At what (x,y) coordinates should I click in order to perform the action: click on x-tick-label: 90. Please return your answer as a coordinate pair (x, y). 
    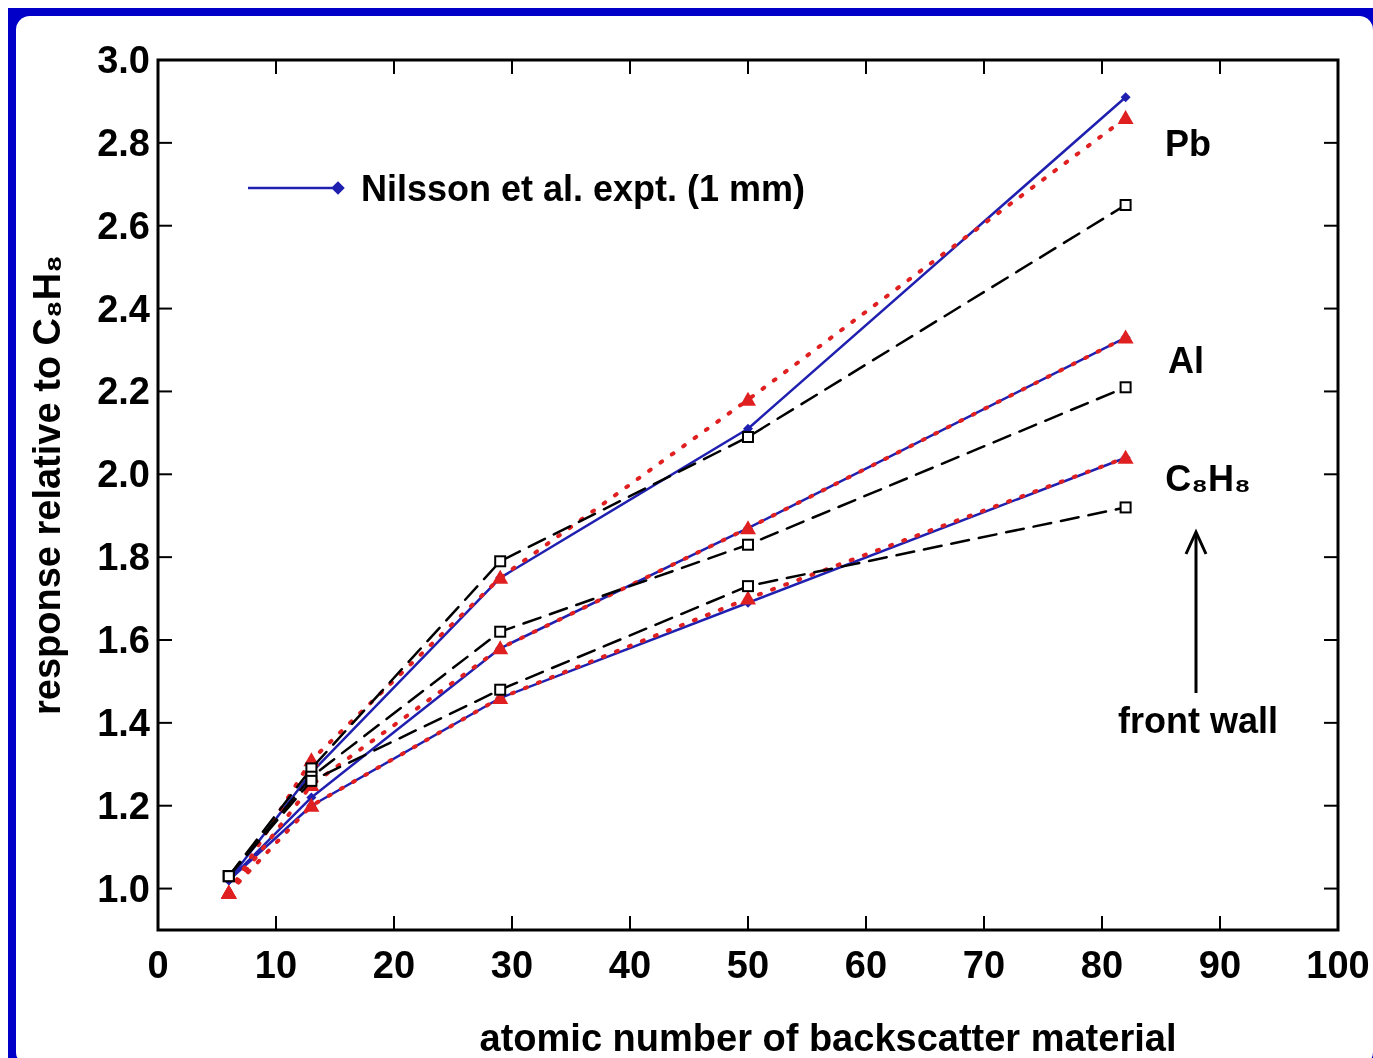
    Looking at the image, I should click on (1220, 965).